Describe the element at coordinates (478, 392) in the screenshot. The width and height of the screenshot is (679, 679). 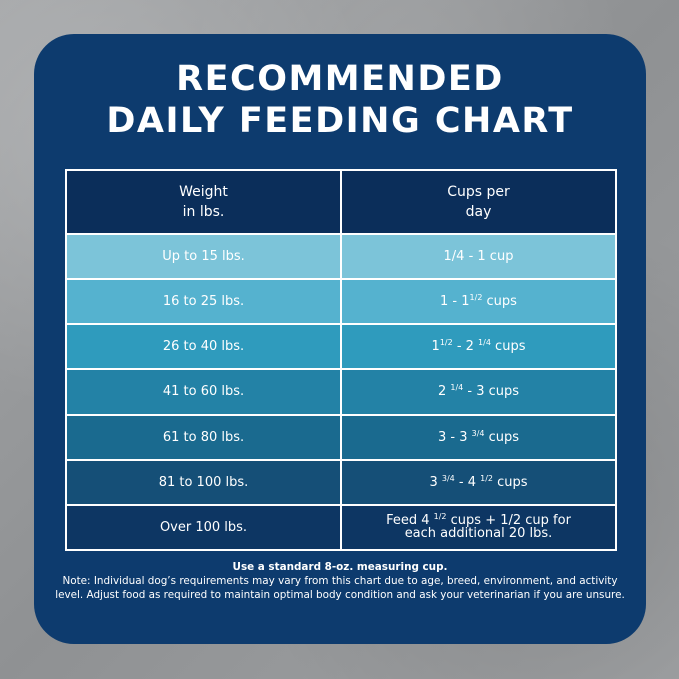
I see `cups-cell: 2 1/4 - 3 cups` at that location.